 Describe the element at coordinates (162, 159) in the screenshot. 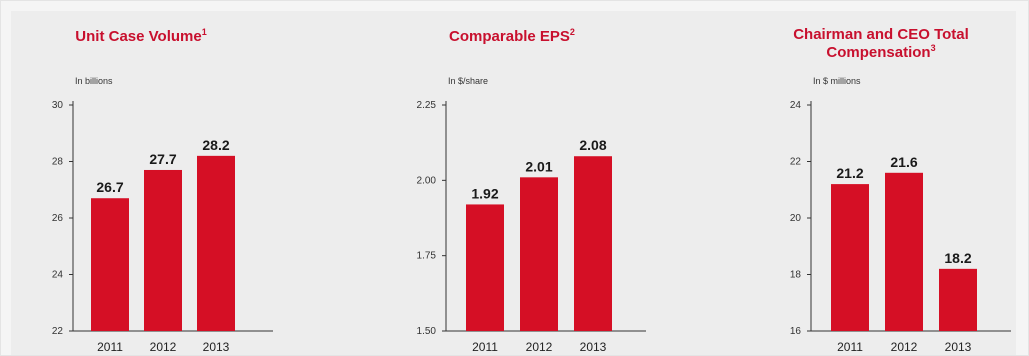

I see `data-label-2012: 27.7` at that location.